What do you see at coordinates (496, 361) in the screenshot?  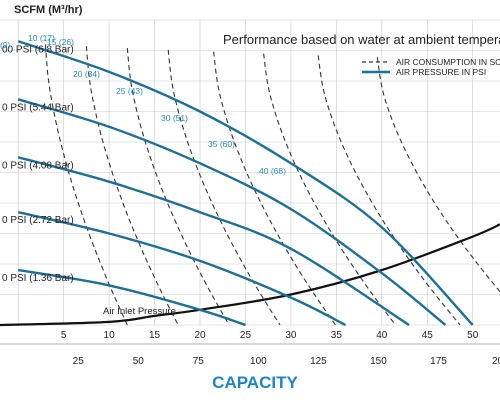 I see `x-tick-secondary: 20` at bounding box center [496, 361].